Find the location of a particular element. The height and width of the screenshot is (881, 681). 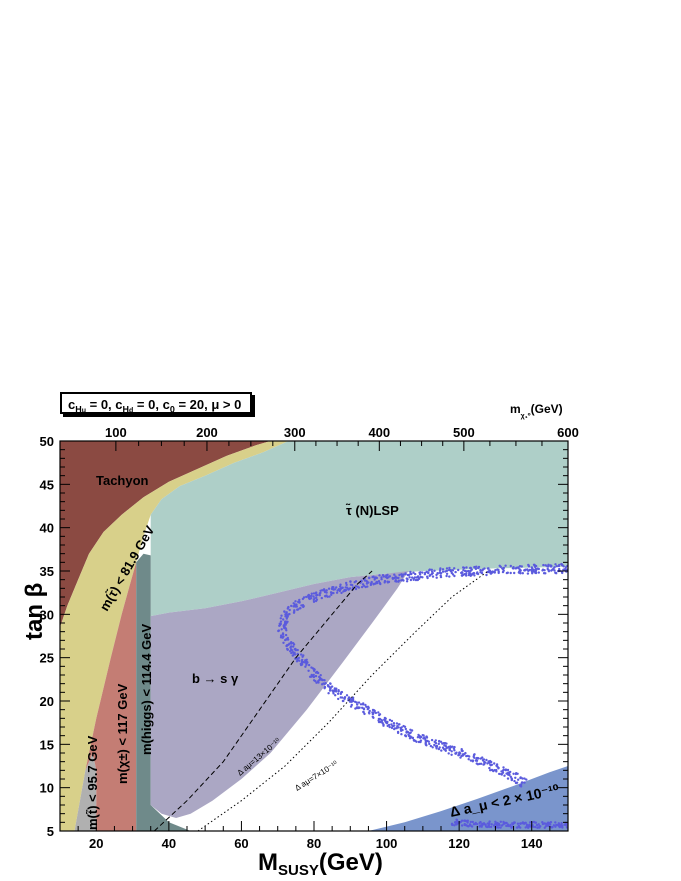

label-stop: m(t̃) < 95.7 GeV is located at coordinates (92, 782).